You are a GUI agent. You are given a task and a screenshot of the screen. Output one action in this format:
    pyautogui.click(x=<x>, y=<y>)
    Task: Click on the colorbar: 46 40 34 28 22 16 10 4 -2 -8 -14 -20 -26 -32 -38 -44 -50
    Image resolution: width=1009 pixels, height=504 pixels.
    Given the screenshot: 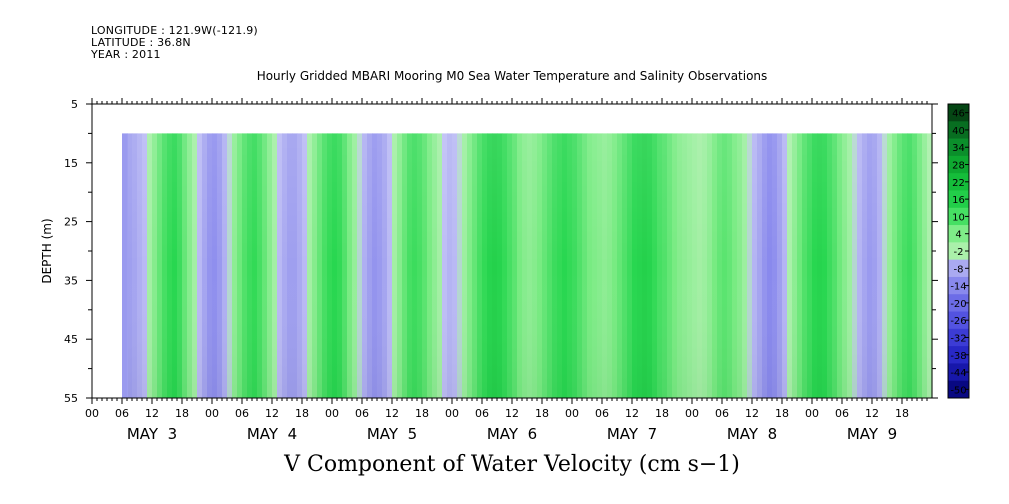 What is the action you would take?
    pyautogui.click(x=958, y=251)
    